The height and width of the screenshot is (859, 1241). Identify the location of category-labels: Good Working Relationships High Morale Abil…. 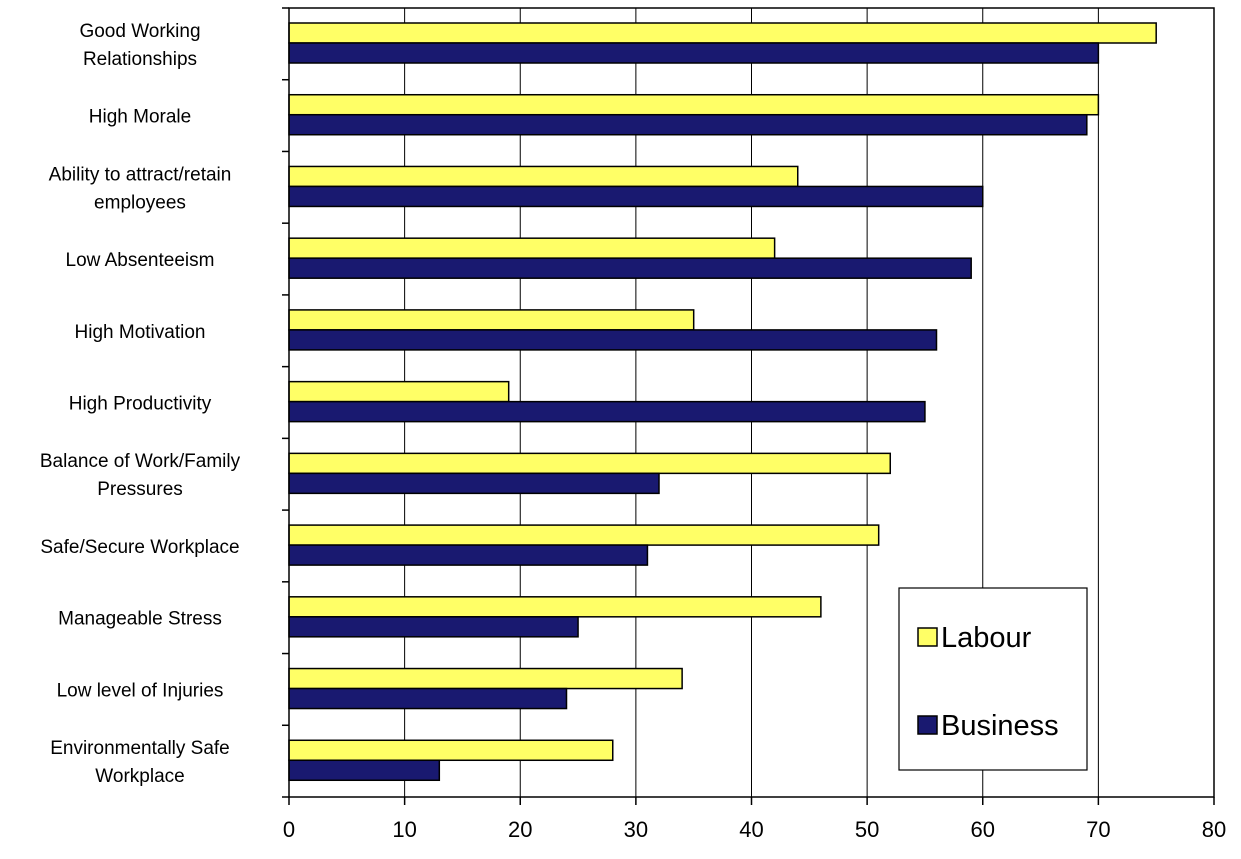
(140, 404).